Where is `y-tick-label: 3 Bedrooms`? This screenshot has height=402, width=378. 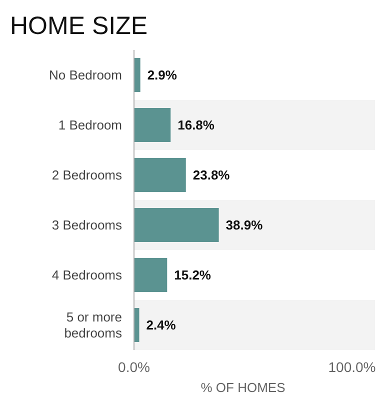
y-tick-label: 3 Bedrooms is located at coordinates (87, 225).